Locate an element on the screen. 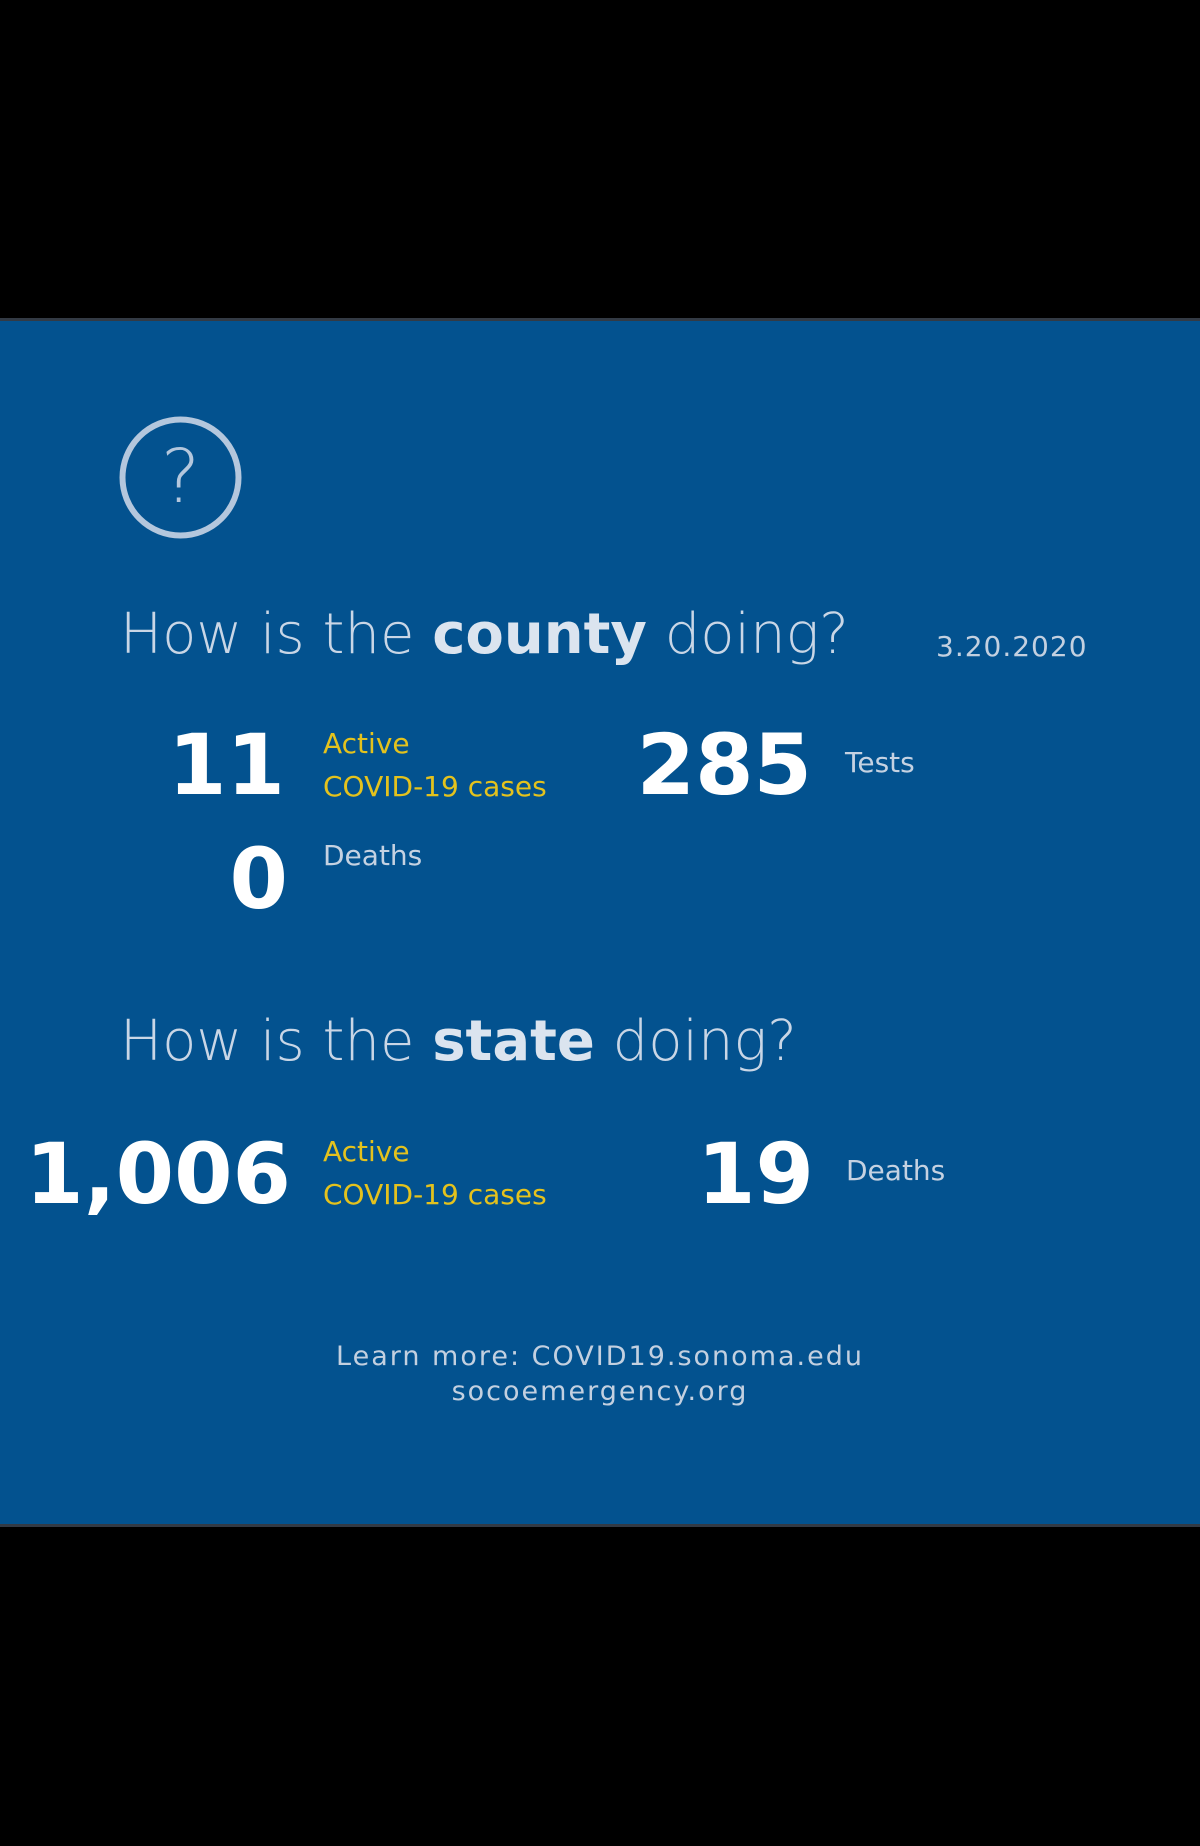 This screenshot has height=1846, width=1200. county-tests-value: 285 is located at coordinates (724, 765).